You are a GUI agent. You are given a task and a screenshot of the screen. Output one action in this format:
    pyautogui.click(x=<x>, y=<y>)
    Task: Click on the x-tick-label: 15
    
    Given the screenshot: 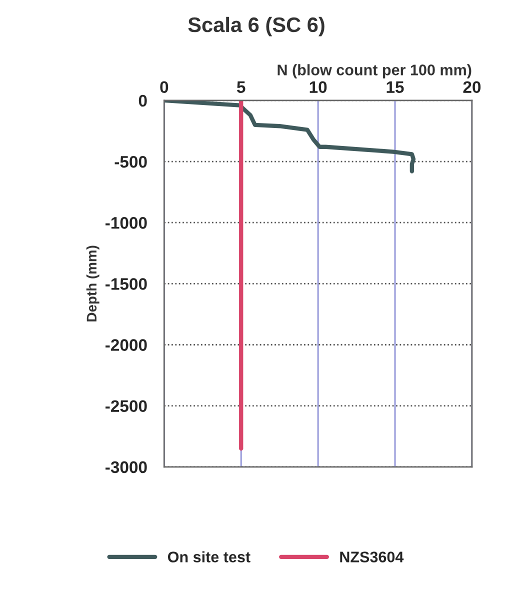 What is the action you would take?
    pyautogui.click(x=395, y=87)
    